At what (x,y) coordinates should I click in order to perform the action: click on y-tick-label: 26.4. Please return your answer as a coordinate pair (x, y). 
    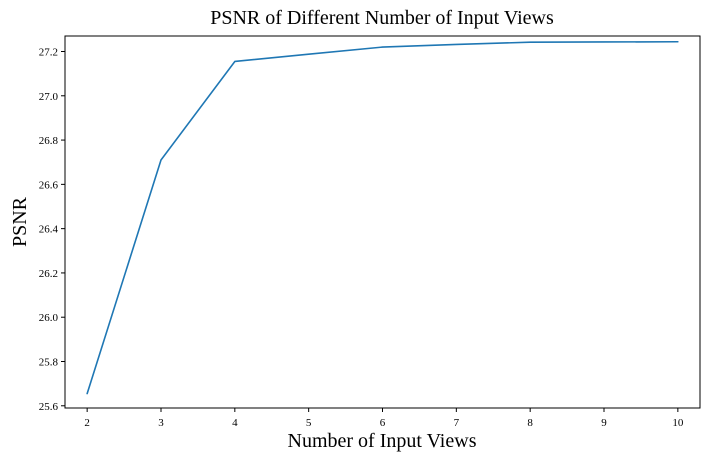
    Looking at the image, I should click on (49, 230).